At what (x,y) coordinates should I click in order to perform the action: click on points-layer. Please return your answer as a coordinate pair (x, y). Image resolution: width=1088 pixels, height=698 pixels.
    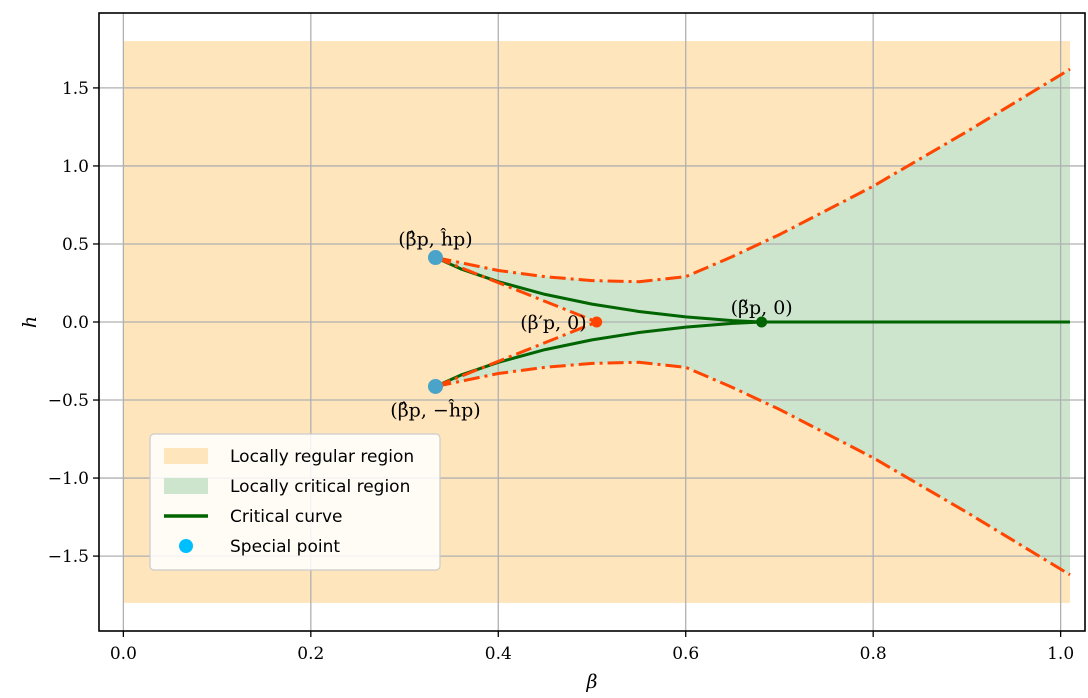
    Looking at the image, I should click on (597, 322).